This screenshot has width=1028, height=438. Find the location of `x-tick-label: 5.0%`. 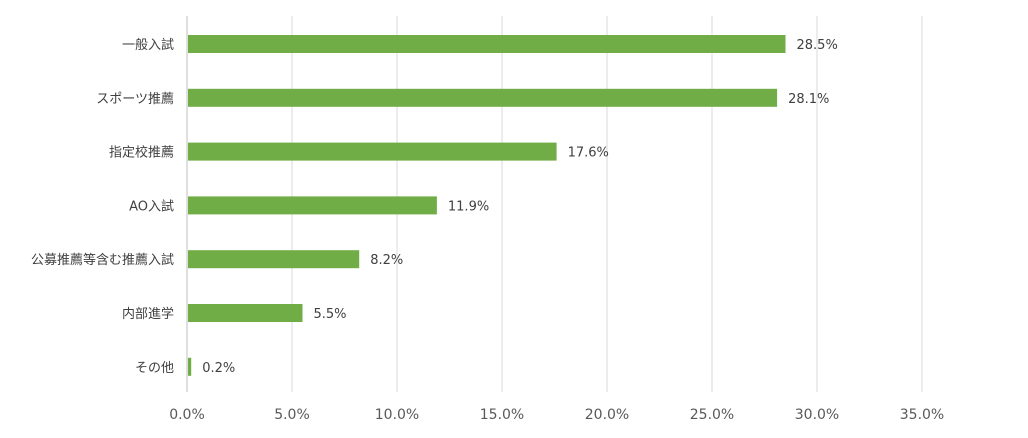

x-tick-label: 5.0% is located at coordinates (292, 415).